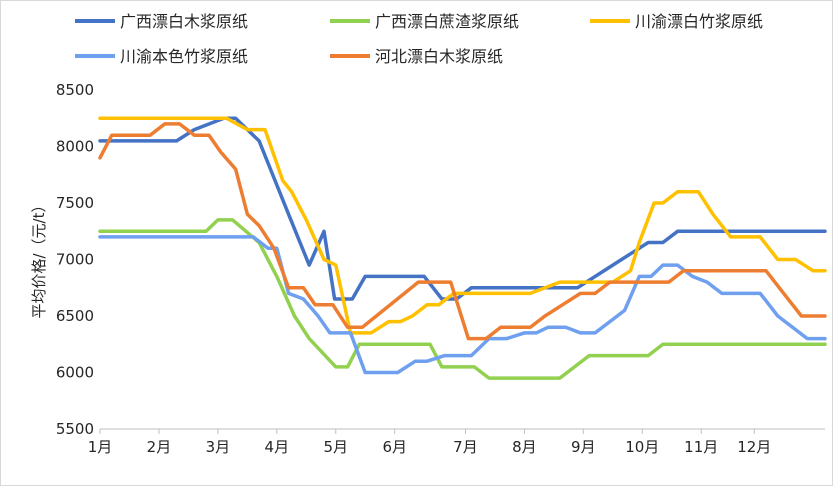 This screenshot has width=835, height=488. What do you see at coordinates (277, 447) in the screenshot?
I see `x-tick-label: 4月` at bounding box center [277, 447].